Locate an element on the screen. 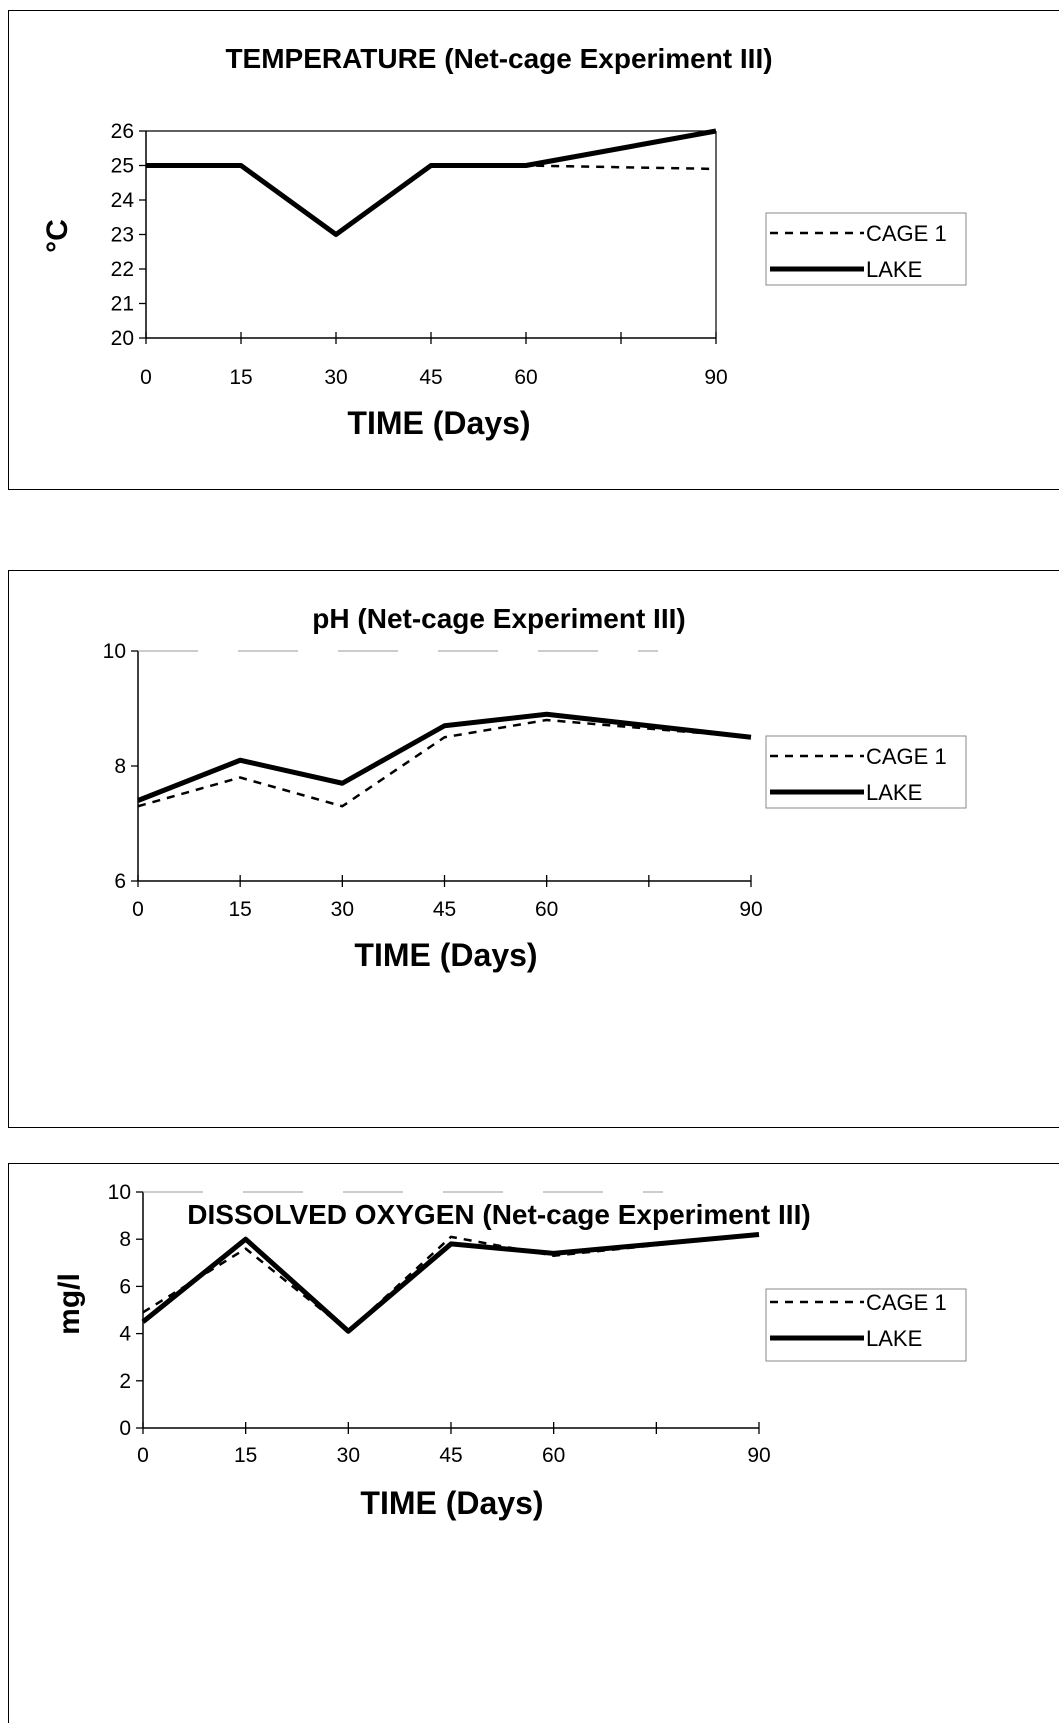 This screenshot has width=1059, height=1723. y-tick-label: 0 is located at coordinates (125, 1428).